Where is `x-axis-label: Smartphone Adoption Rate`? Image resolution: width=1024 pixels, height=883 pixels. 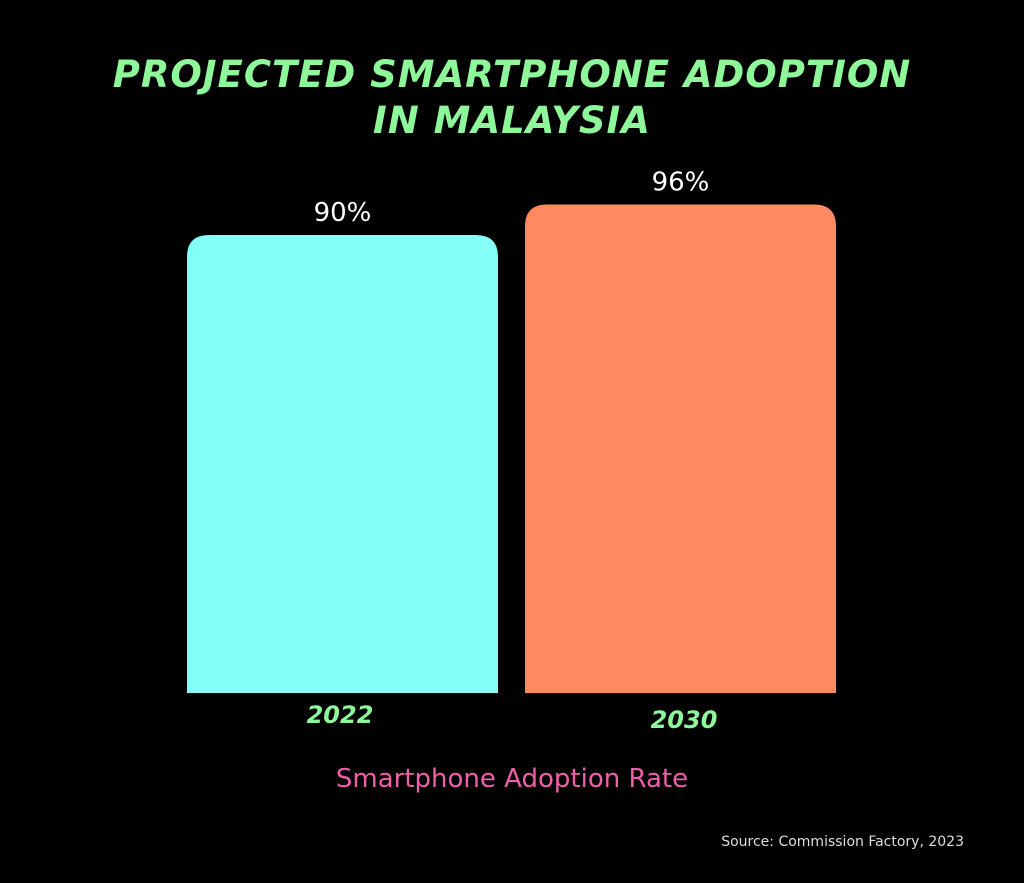 x-axis-label: Smartphone Adoption Rate is located at coordinates (512, 779).